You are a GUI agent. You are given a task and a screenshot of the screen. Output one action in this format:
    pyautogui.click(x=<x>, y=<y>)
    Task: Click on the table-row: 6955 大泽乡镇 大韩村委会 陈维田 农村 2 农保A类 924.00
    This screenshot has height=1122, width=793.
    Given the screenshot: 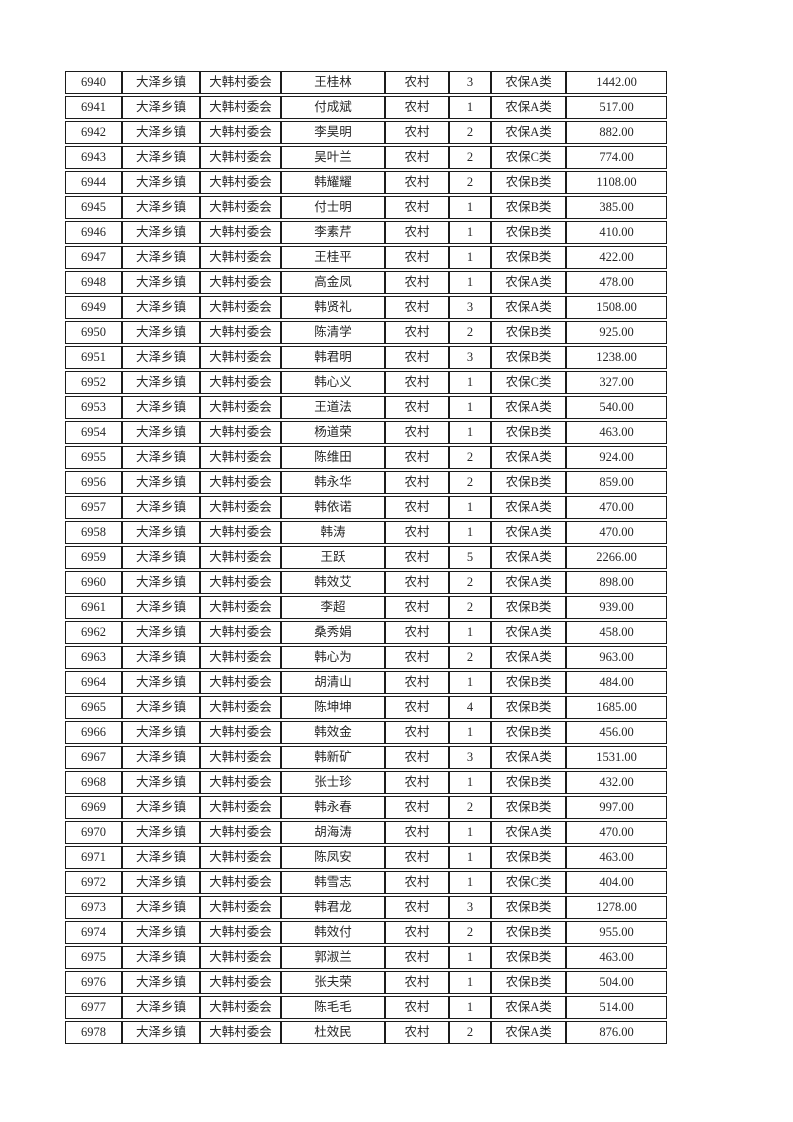 What is the action you would take?
    pyautogui.click(x=366, y=457)
    